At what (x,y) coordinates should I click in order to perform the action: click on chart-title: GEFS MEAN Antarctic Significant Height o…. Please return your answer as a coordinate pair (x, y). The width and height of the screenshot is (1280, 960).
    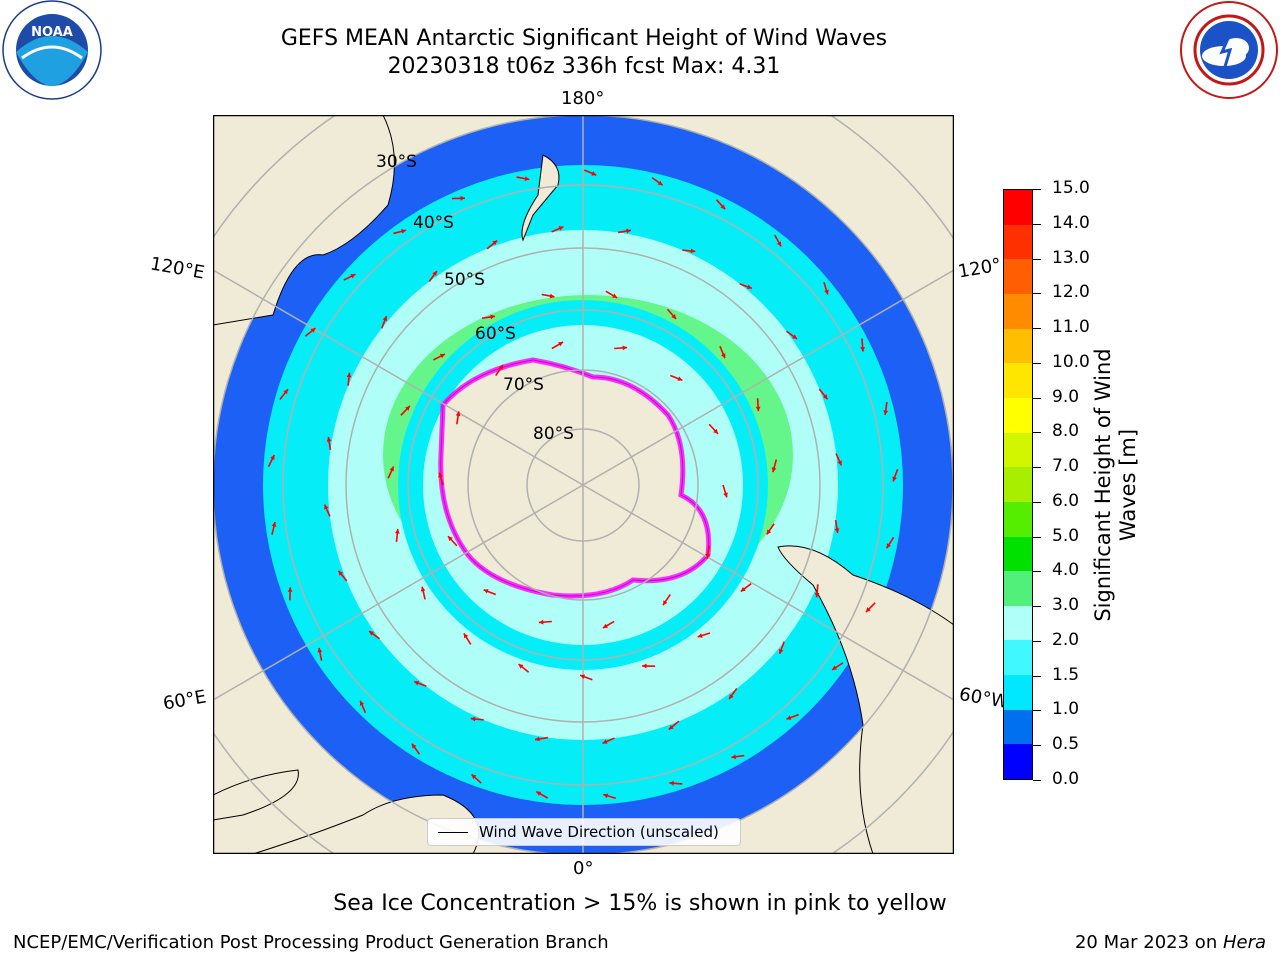
    Looking at the image, I should click on (584, 38).